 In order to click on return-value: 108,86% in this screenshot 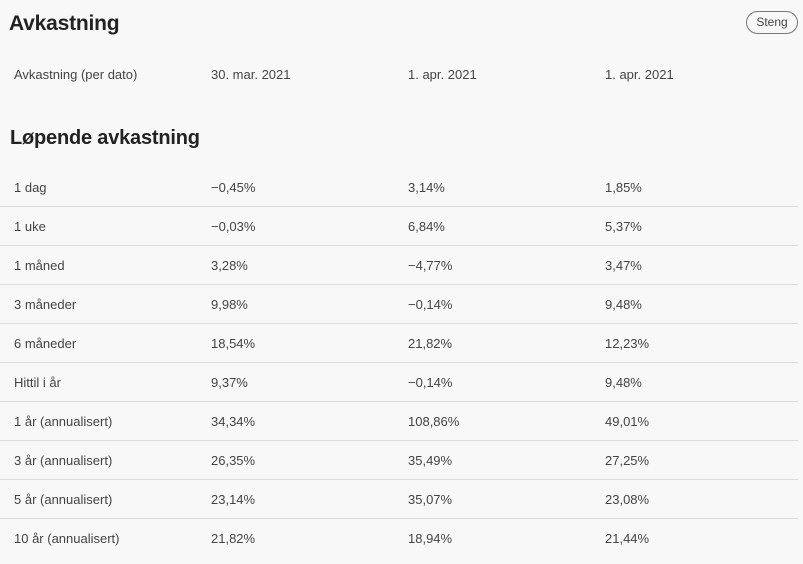, I will do `click(434, 421)`.